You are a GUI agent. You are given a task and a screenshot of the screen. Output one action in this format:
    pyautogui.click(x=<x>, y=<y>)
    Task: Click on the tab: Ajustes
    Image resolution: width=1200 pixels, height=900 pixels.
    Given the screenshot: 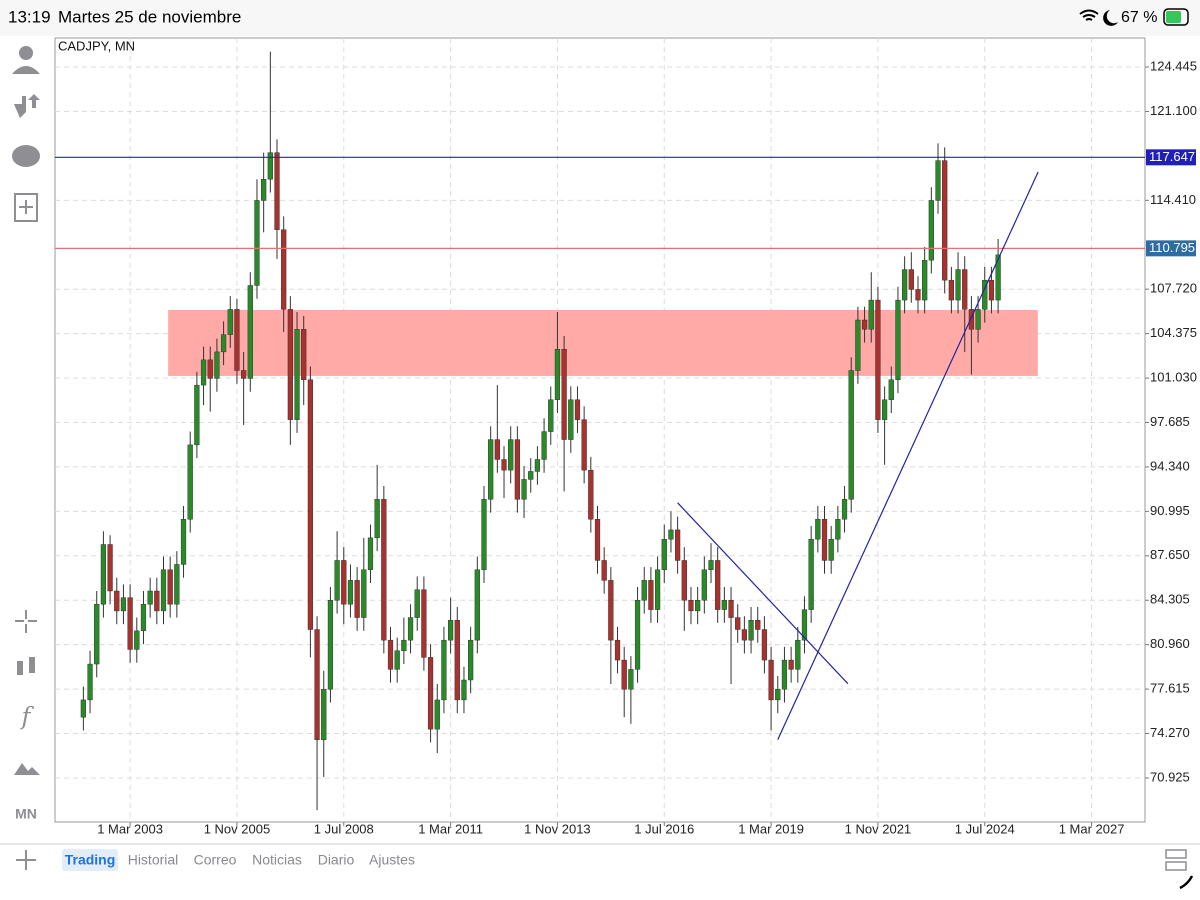 What is the action you would take?
    pyautogui.click(x=392, y=860)
    